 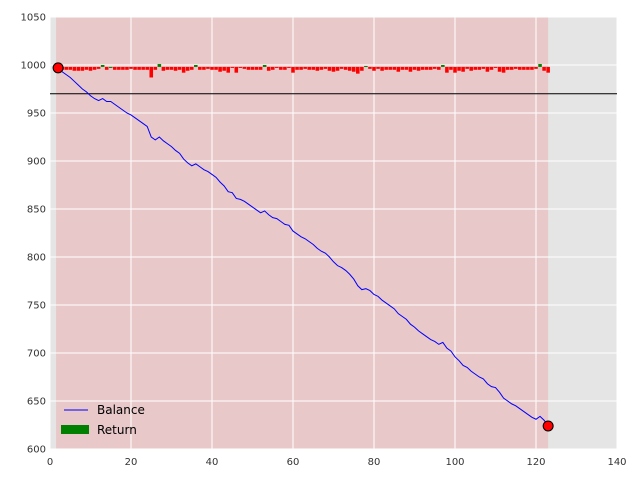 I want to click on y-tick-label: 800, so click(x=36, y=258).